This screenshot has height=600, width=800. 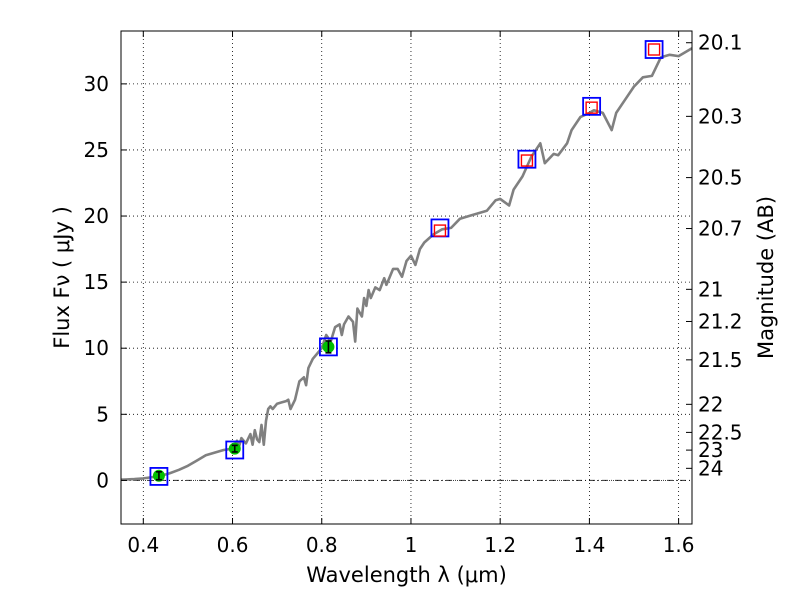 I want to click on x-tick-label: 0.8, so click(x=322, y=545).